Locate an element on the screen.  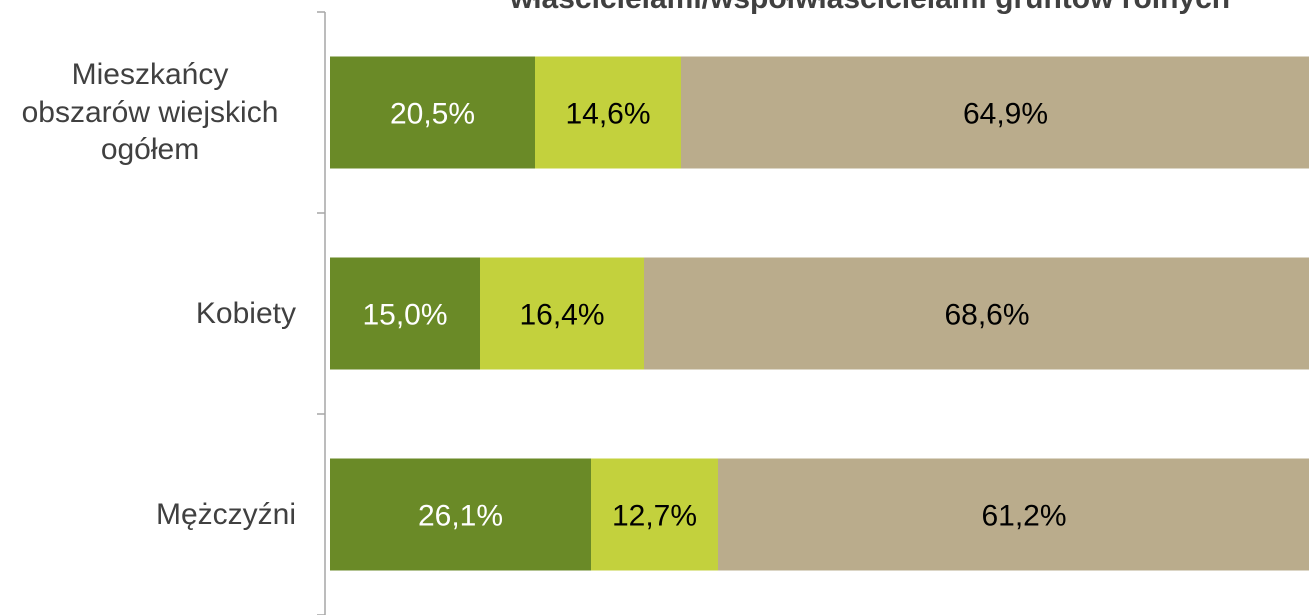
data-label: 16,4% is located at coordinates (561, 315).